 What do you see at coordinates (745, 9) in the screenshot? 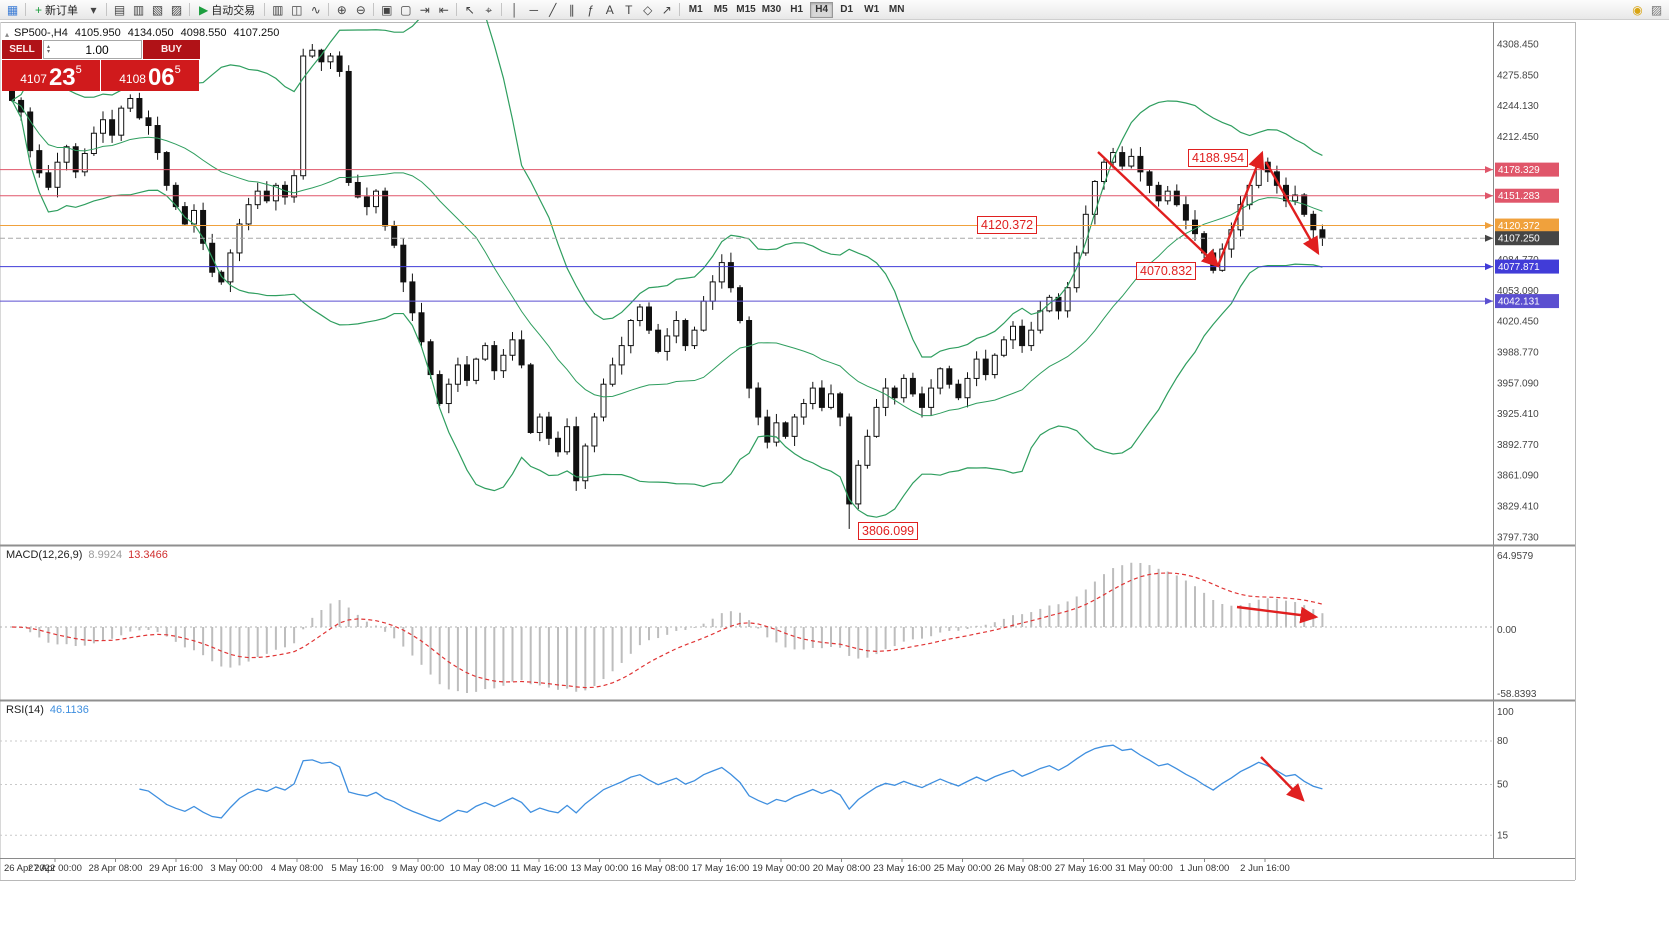
I see `timeframe-m15-button: M15` at bounding box center [745, 9].